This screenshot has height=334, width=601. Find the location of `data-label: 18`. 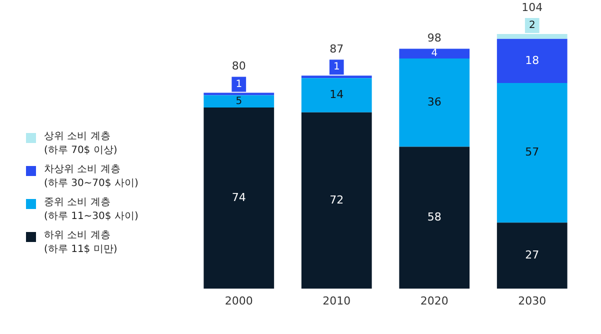

data-label: 18 is located at coordinates (532, 60).